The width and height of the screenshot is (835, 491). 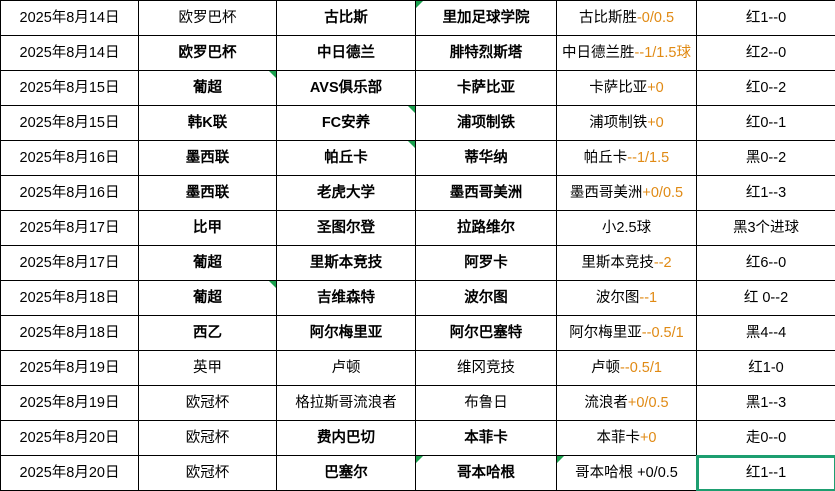 I want to click on cell-away-team: 腓特烈斯塔, so click(x=486, y=53).